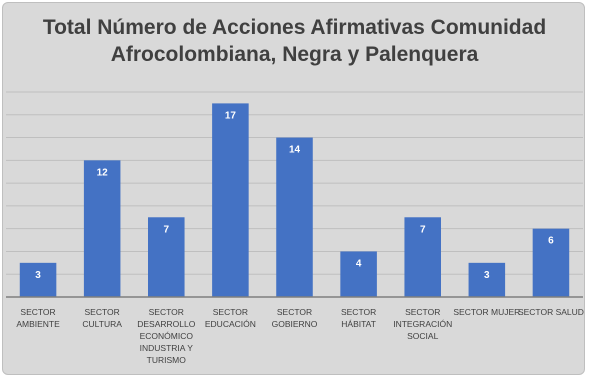 This screenshot has width=589, height=379. What do you see at coordinates (295, 324) in the screenshot?
I see `category-label-4-line-1: GOBIERNO` at bounding box center [295, 324].